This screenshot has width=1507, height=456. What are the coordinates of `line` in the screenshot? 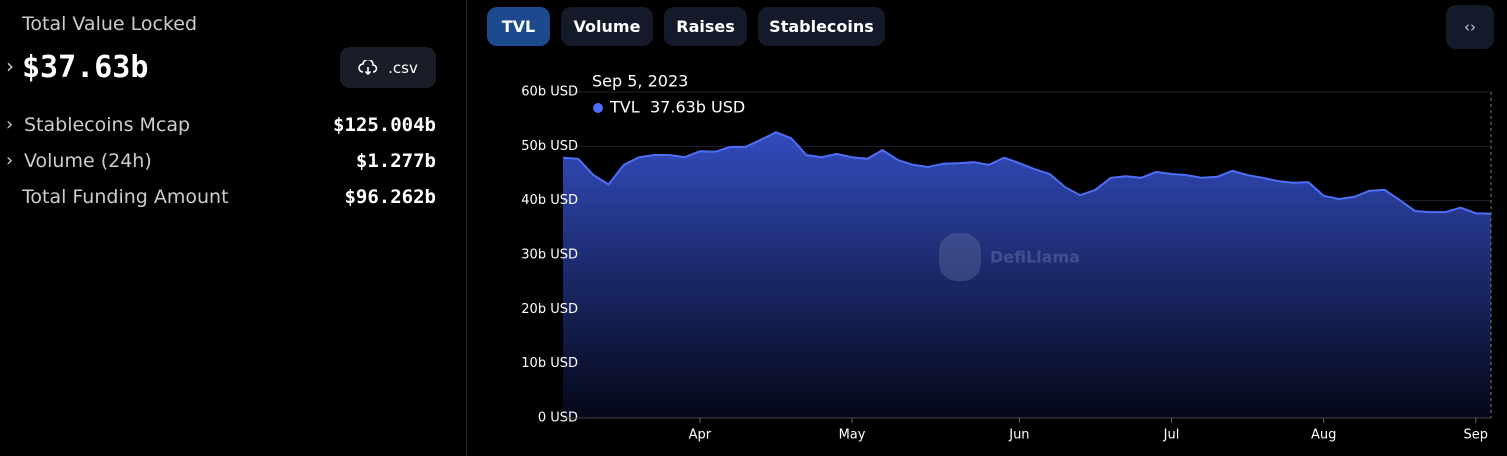 It's located at (1027, 173).